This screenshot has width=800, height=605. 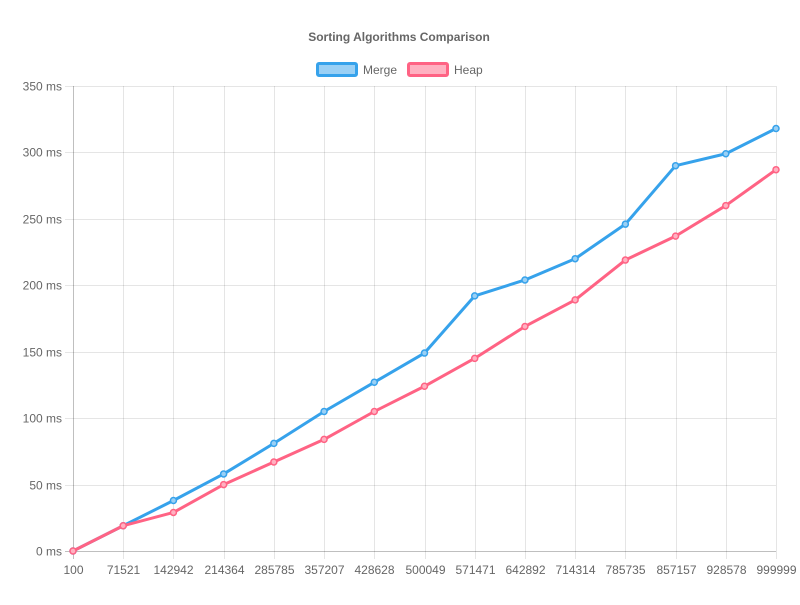 I want to click on legend-item-merge: Merge, so click(x=357, y=69).